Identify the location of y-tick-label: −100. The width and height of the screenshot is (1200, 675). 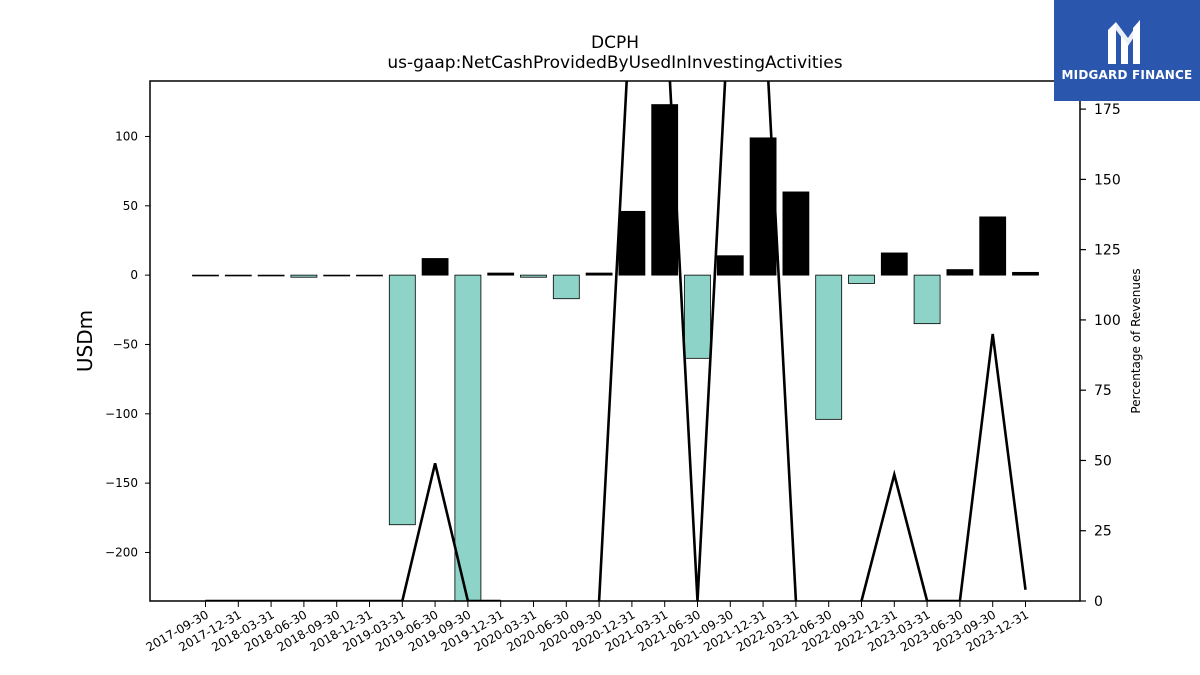
(121, 414).